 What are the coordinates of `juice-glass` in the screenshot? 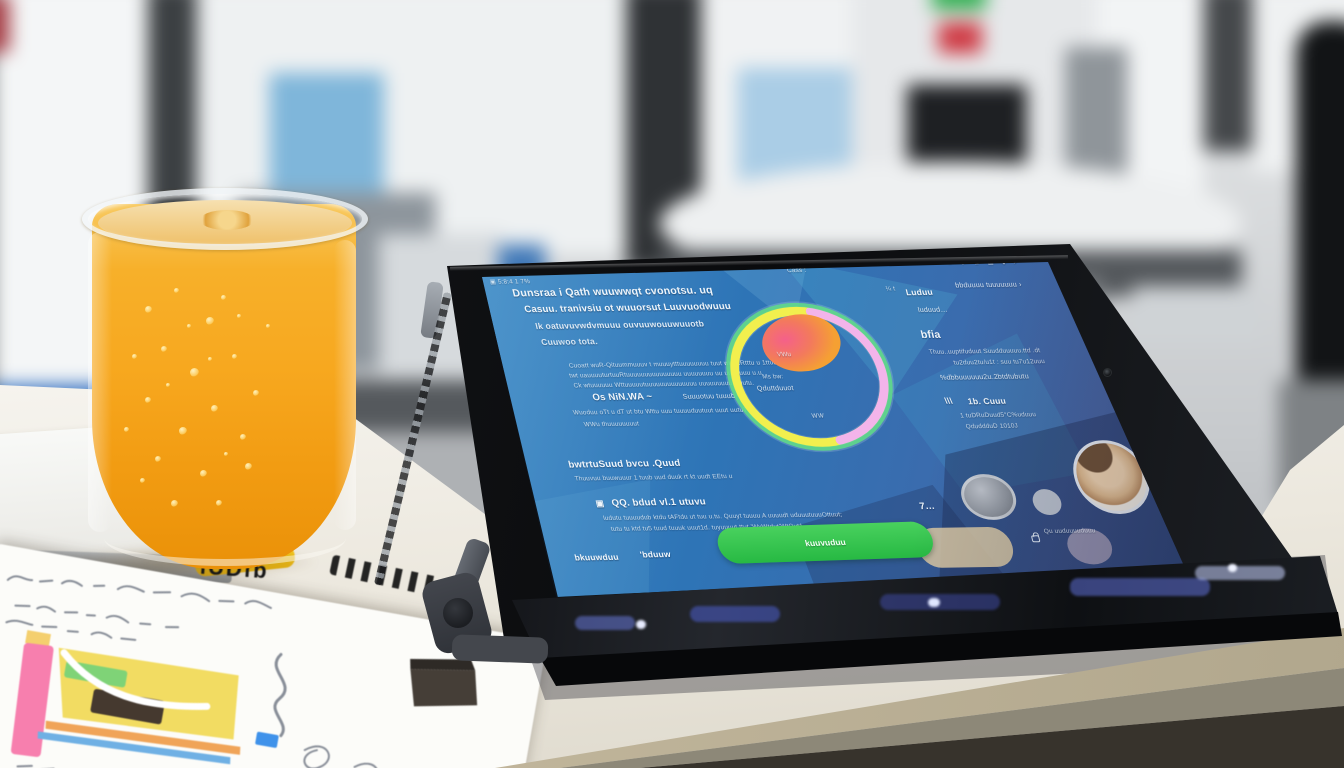 It's located at (225, 380).